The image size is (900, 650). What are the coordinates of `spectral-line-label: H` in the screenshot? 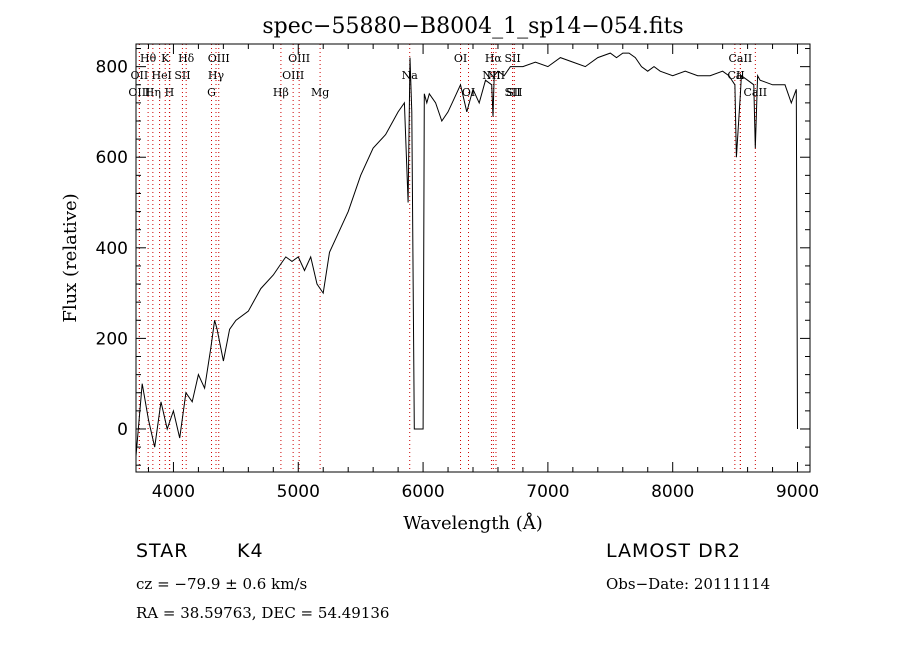 It's located at (170, 92).